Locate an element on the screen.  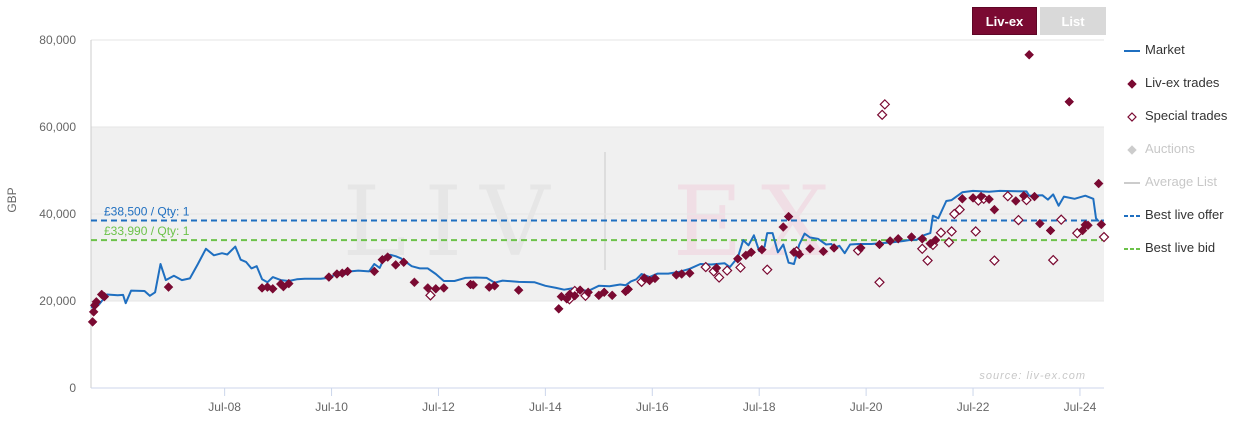
x-tick-label: Jul-20 is located at coordinates (866, 407).